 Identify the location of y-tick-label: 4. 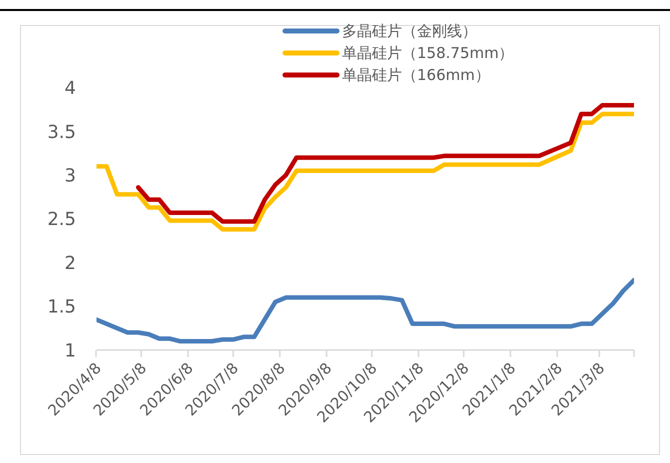
(70, 89).